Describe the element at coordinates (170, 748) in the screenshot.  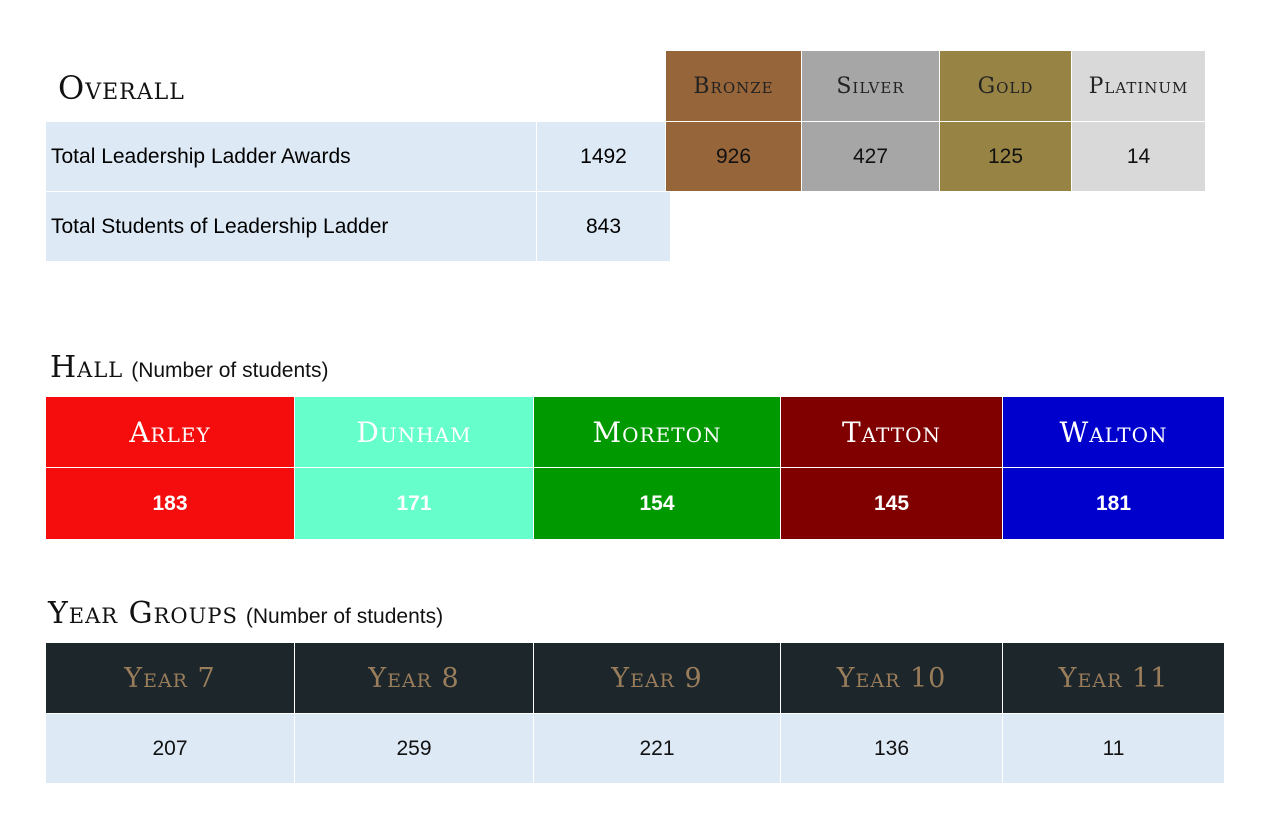
I see `year-7-value: 207` at that location.